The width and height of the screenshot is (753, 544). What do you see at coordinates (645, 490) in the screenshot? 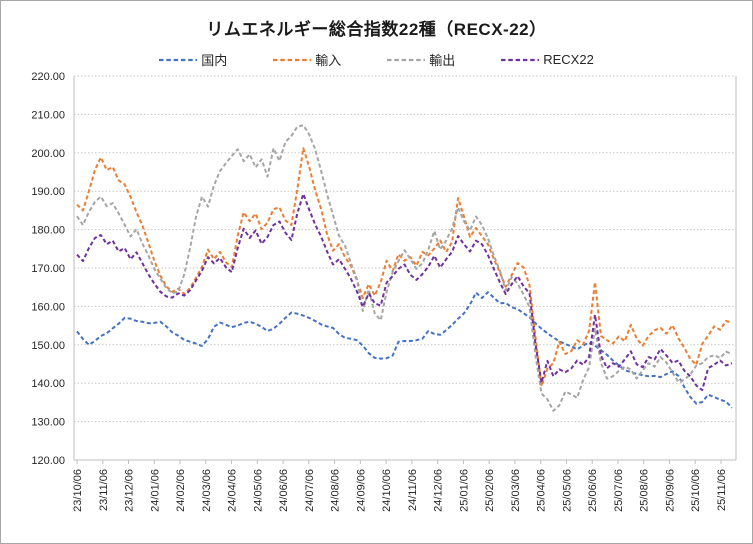
I see `x-tick-label: 25/08/06` at bounding box center [645, 490].